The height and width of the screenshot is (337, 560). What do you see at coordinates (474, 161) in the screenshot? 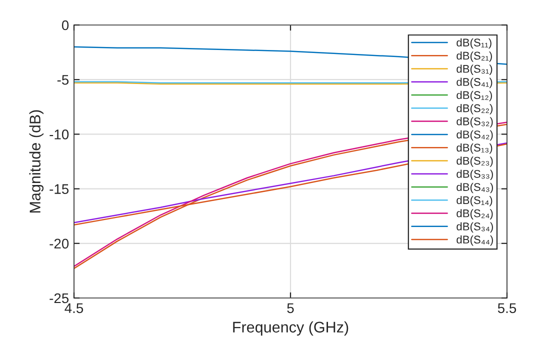
I see `legend-label: dB(S₂₃)` at bounding box center [474, 161].